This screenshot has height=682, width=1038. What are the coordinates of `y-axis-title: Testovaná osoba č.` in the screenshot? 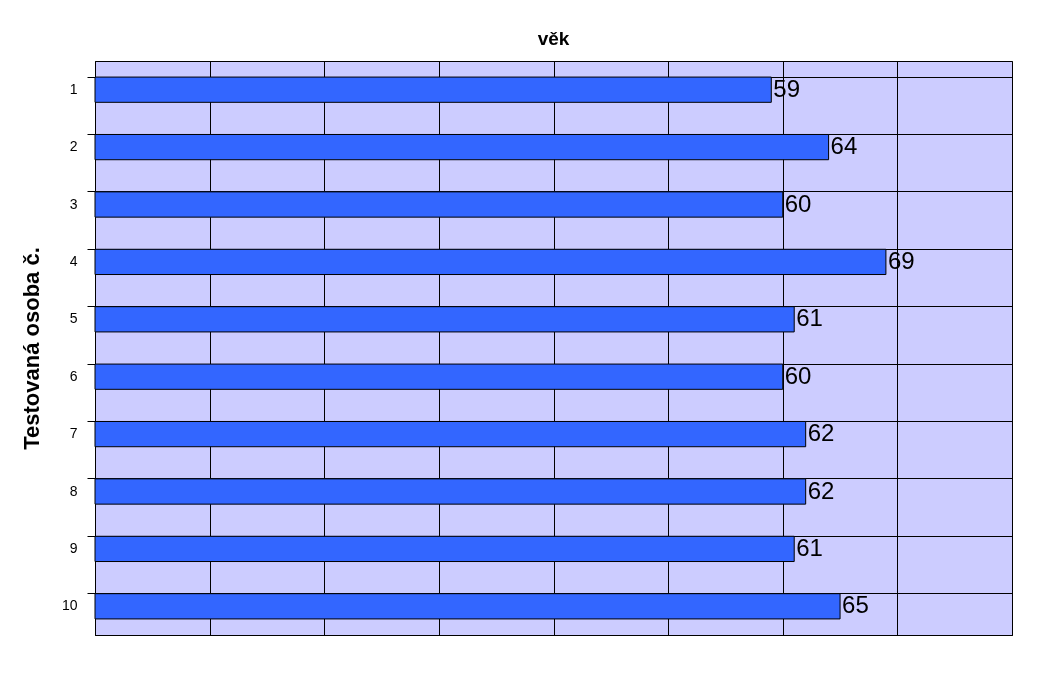 It's located at (31, 348).